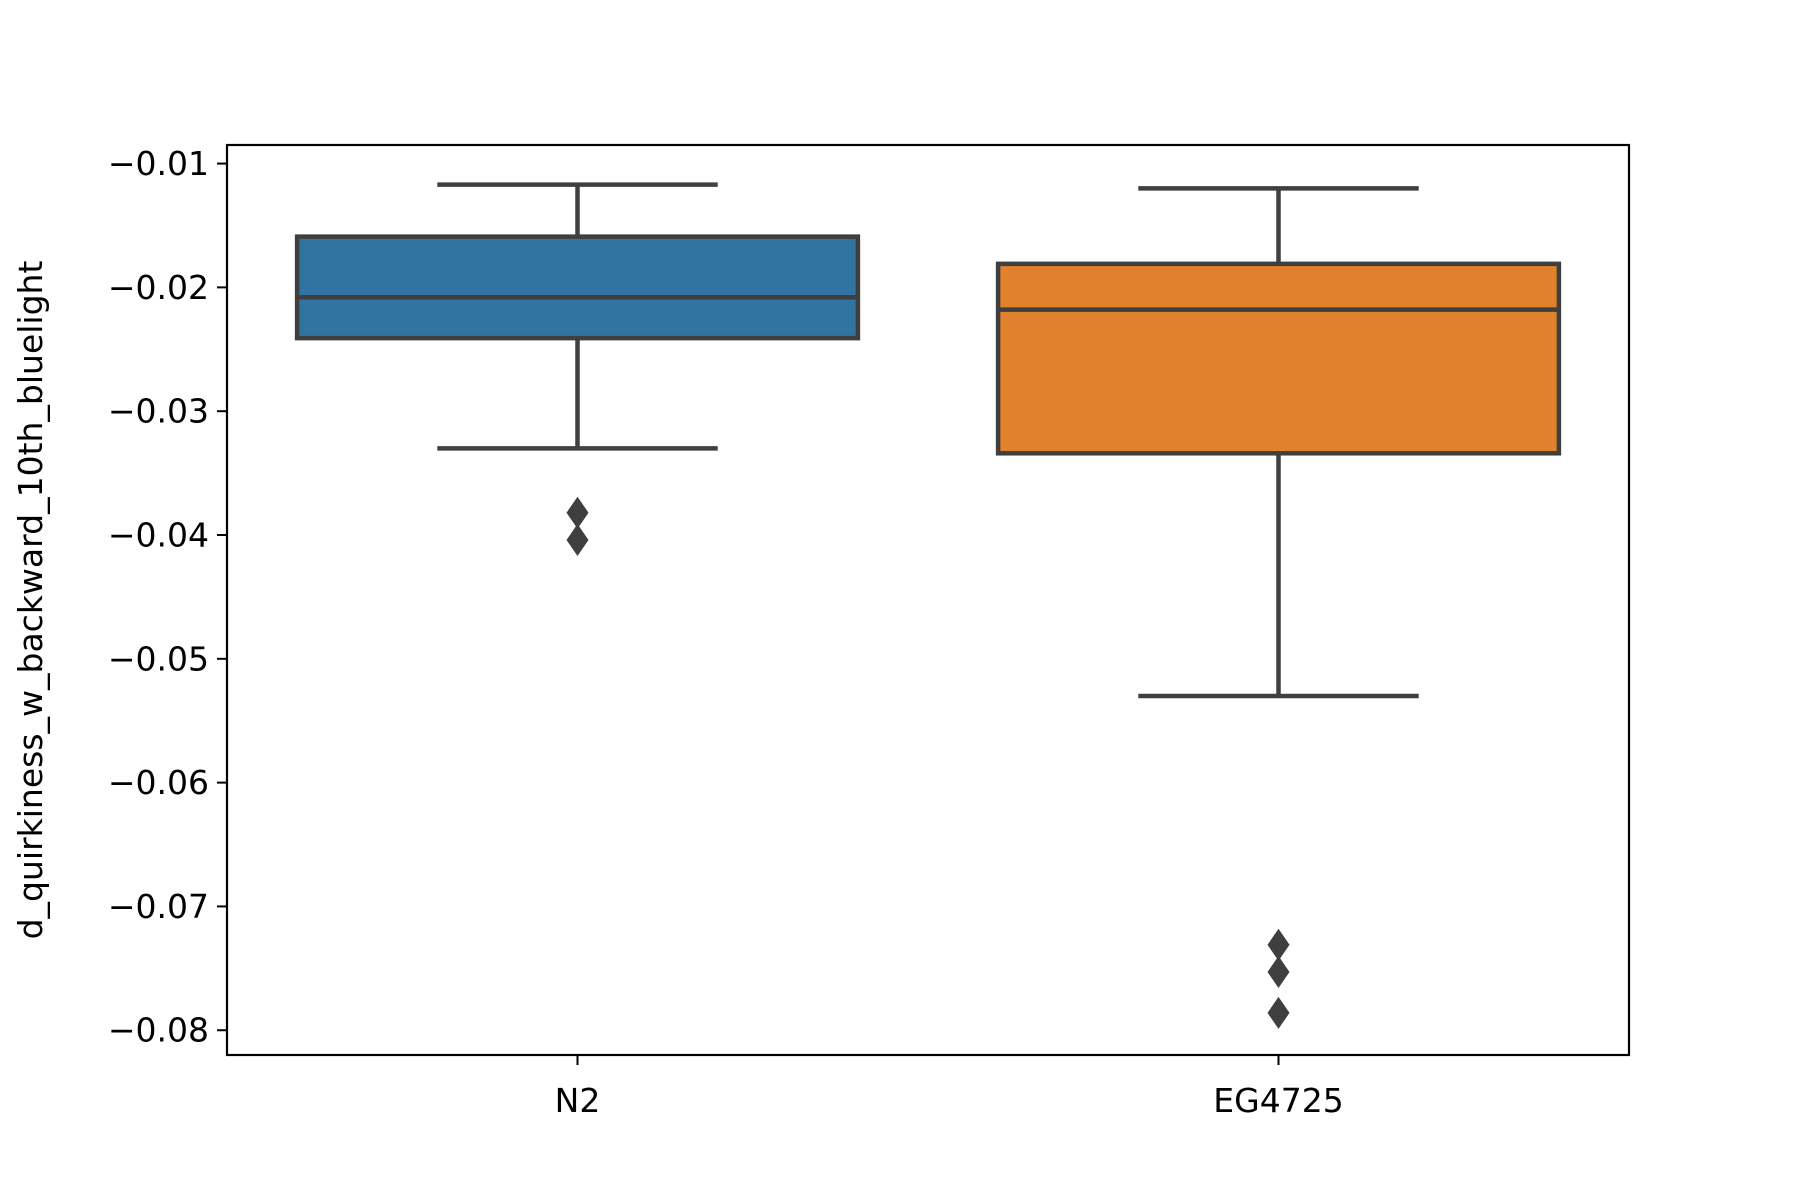 Image resolution: width=1800 pixels, height=1200 pixels. Describe the element at coordinates (1278, 1100) in the screenshot. I see `x-tick-label: EG4725` at that location.